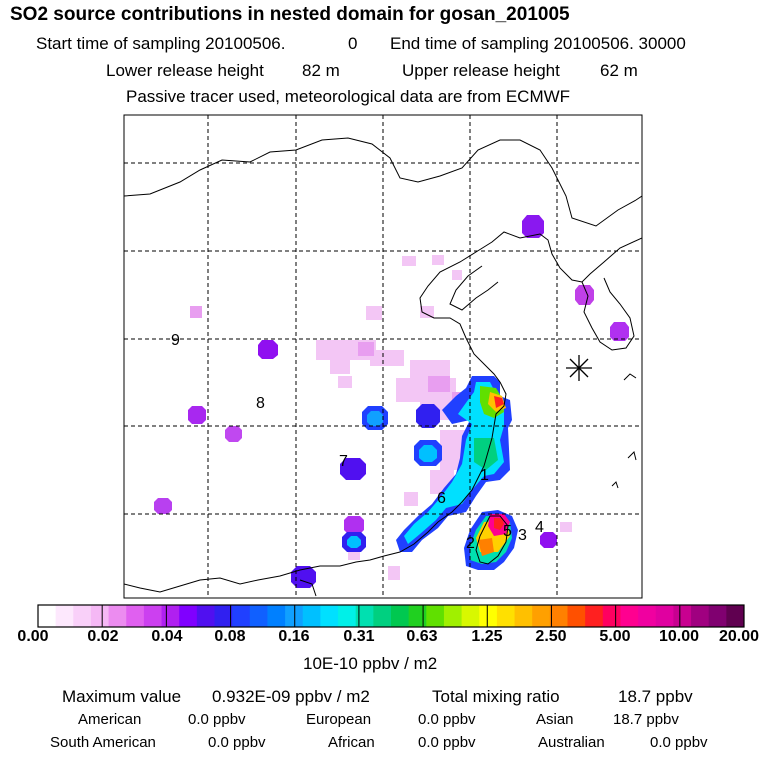 Image resolution: width=768 pixels, height=768 pixels. I want to click on taiwan-outline, so click(492, 540).